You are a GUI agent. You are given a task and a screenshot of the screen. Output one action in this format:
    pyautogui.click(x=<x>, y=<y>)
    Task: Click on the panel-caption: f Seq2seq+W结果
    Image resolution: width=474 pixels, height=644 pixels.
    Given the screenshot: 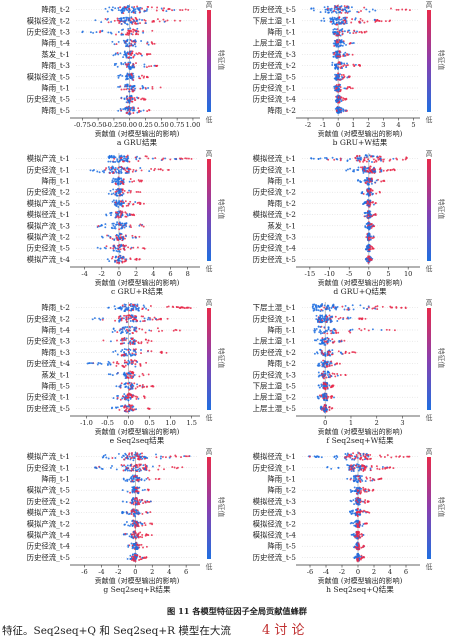 What is the action you would take?
    pyautogui.click(x=360, y=440)
    